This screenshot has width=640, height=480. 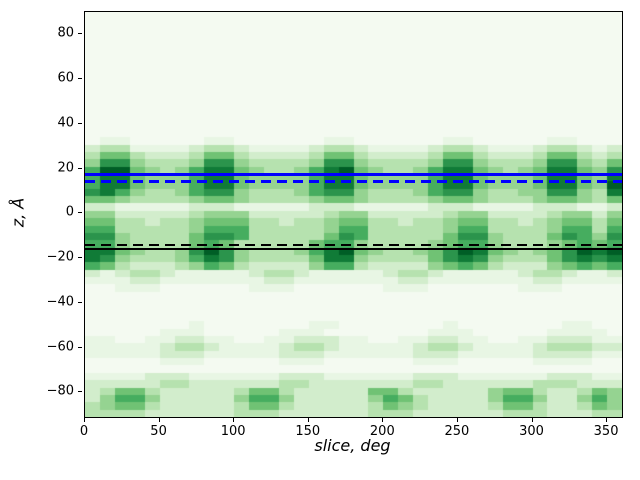 What do you see at coordinates (352, 445) in the screenshot?
I see `x-axis-label: slice, deg` at bounding box center [352, 445].